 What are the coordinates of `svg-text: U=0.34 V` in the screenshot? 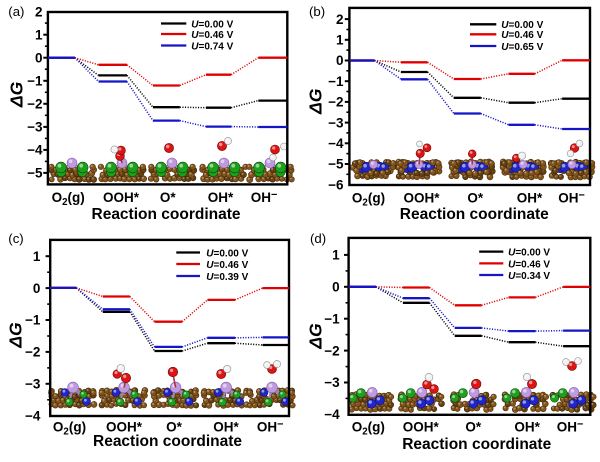 It's located at (529, 276).